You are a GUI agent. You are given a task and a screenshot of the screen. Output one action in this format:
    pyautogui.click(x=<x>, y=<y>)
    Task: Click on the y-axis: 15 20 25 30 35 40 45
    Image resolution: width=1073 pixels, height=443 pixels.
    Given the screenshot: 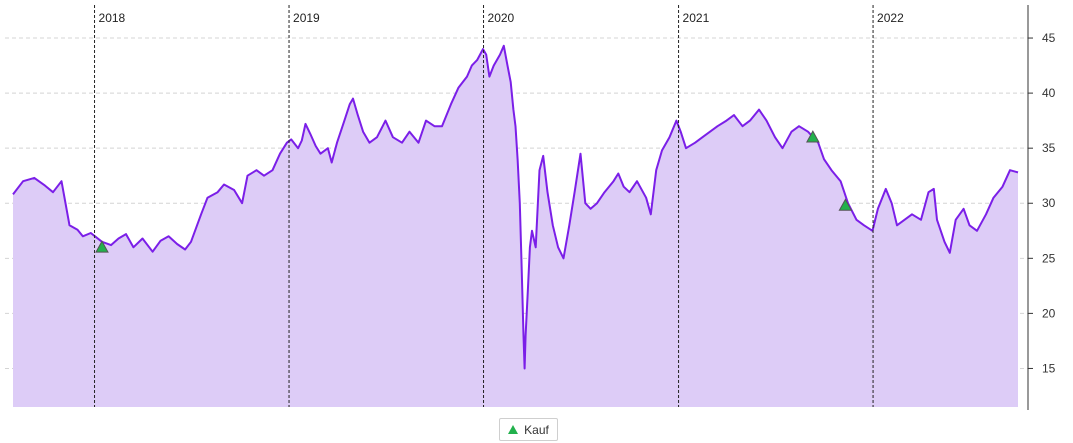 What is the action you would take?
    pyautogui.click(x=1041, y=207)
    